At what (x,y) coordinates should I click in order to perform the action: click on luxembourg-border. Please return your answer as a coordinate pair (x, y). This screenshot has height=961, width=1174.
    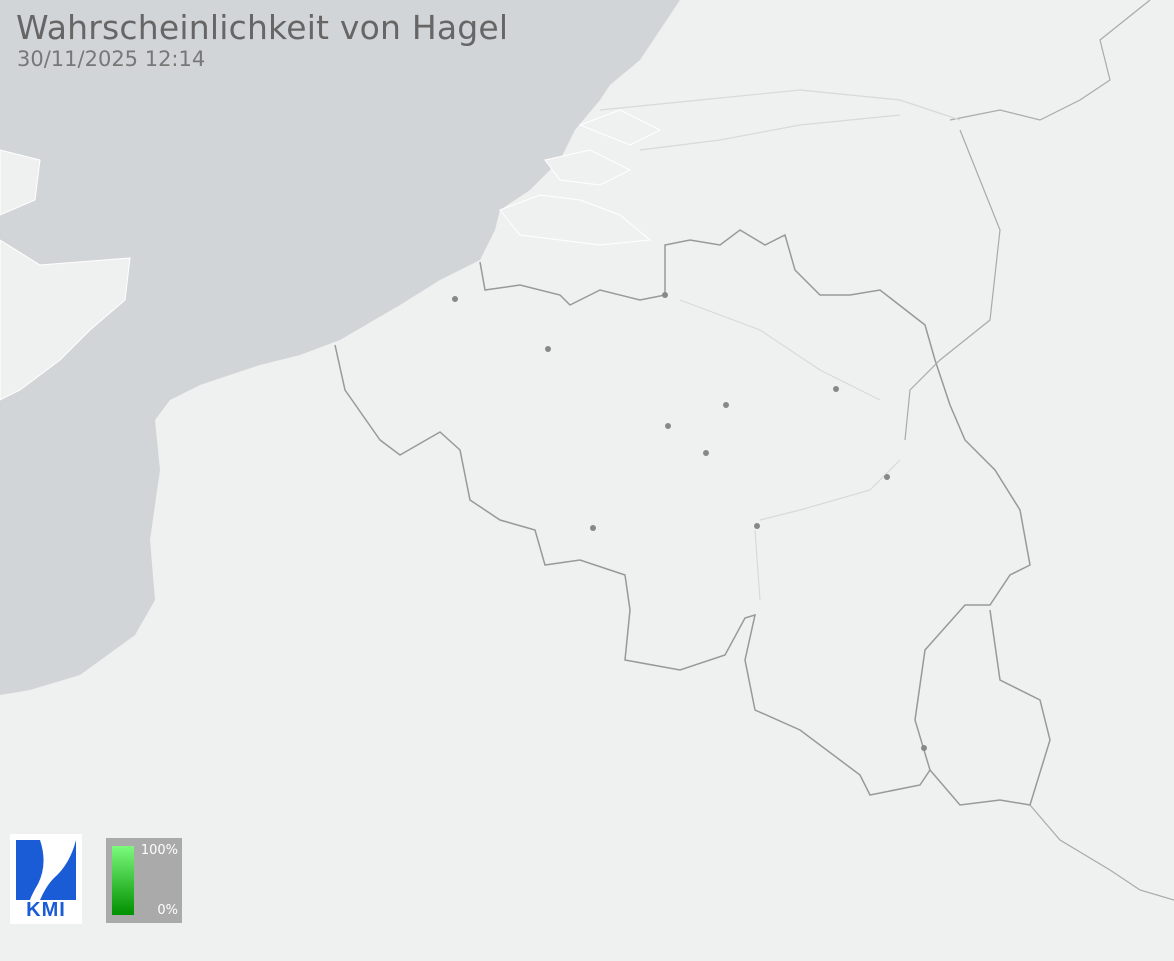
    Looking at the image, I should click on (990, 707).